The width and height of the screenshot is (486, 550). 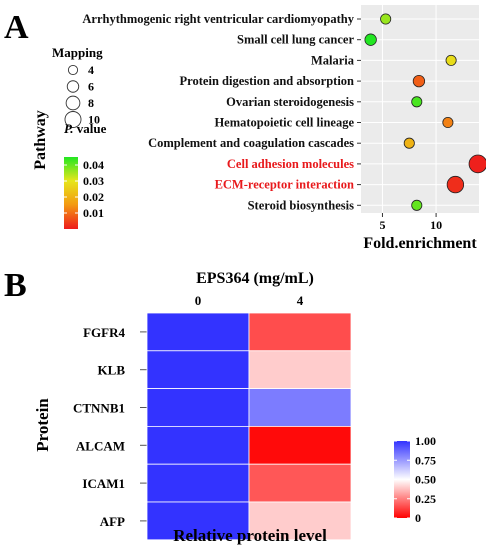 I want to click on pvalue-tick-label: 0.02, so click(x=93, y=197).